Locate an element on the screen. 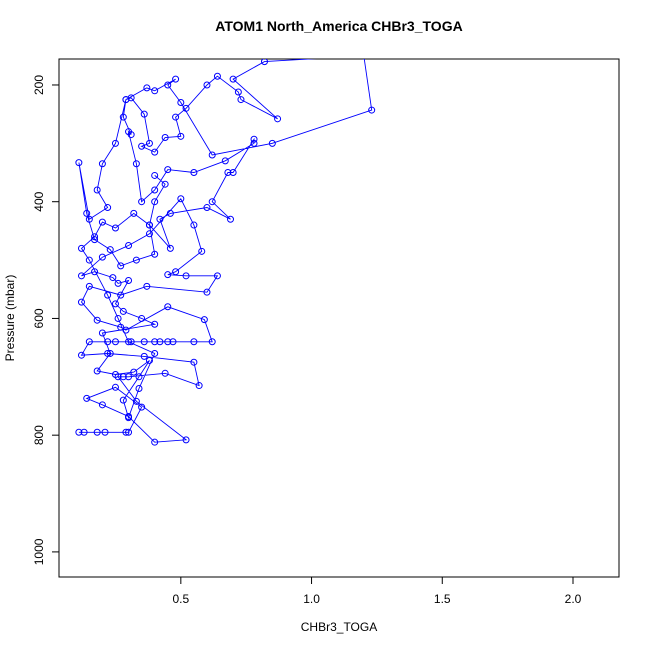 The height and width of the screenshot is (655, 650). y-tick-label: 400 is located at coordinates (39, 201).